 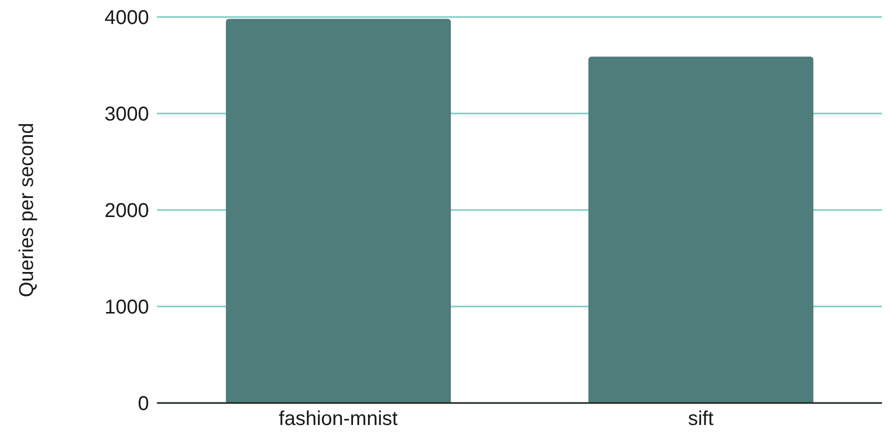 What do you see at coordinates (126, 18) in the screenshot?
I see `y-tick-label: 4000` at bounding box center [126, 18].